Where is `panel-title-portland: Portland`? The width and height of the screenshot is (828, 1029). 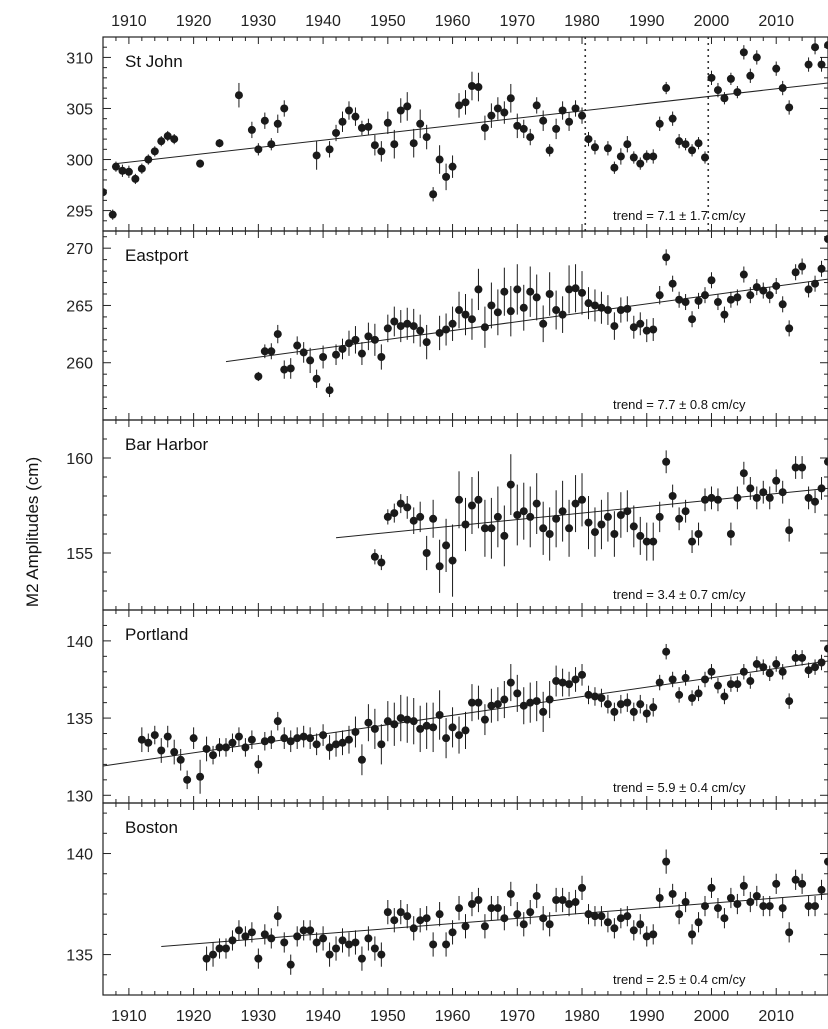
panel-title-portland: Portland is located at coordinates (156, 634).